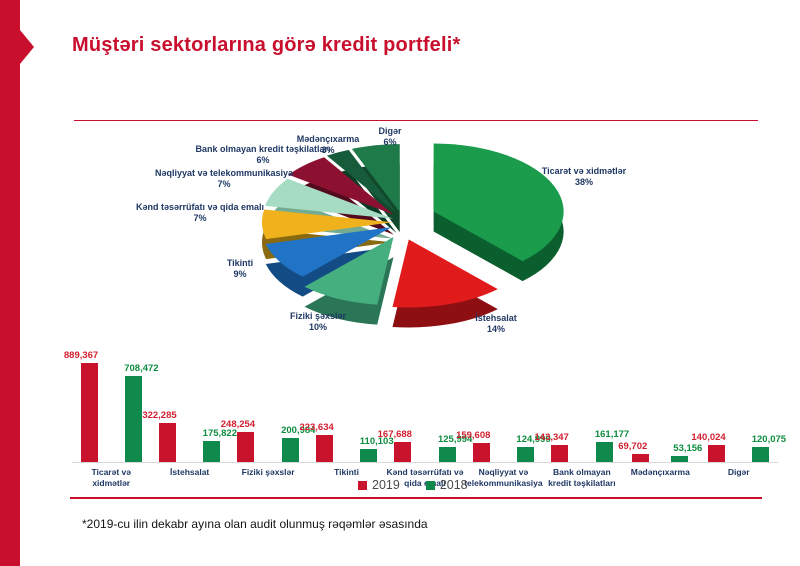 The image size is (800, 566). I want to click on legend-label: 2018, so click(453, 485).